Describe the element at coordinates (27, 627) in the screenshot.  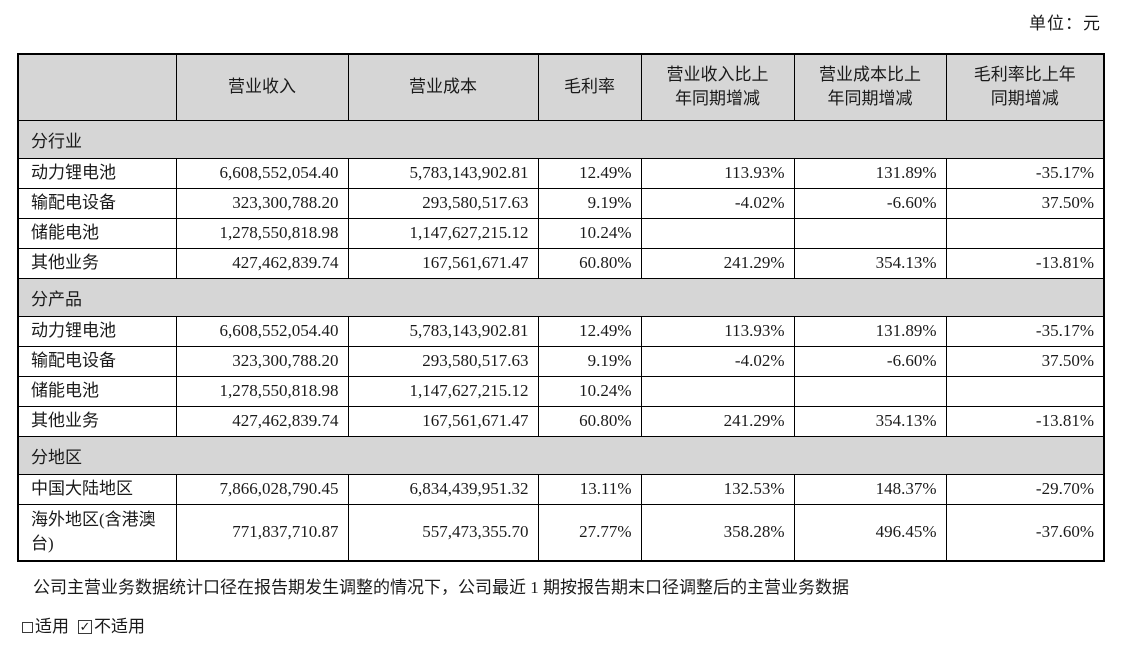
I see `checkbox-unchecked-icon` at that location.